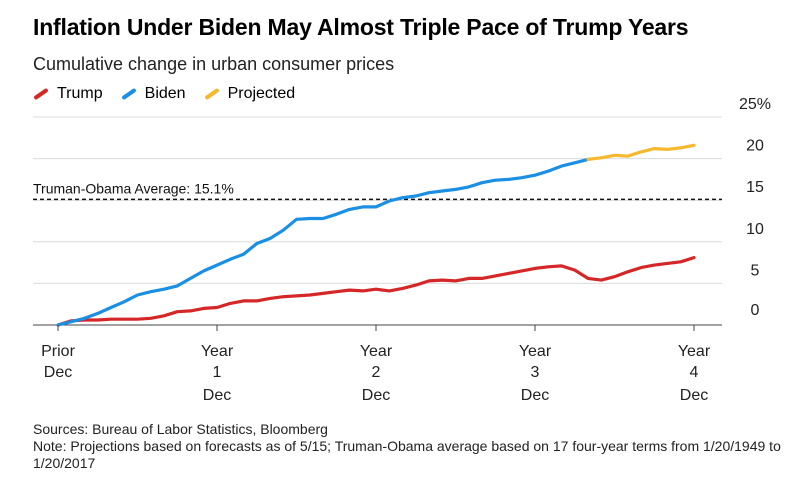  Describe the element at coordinates (376, 372) in the screenshot. I see `x-tick-label: 2` at that location.